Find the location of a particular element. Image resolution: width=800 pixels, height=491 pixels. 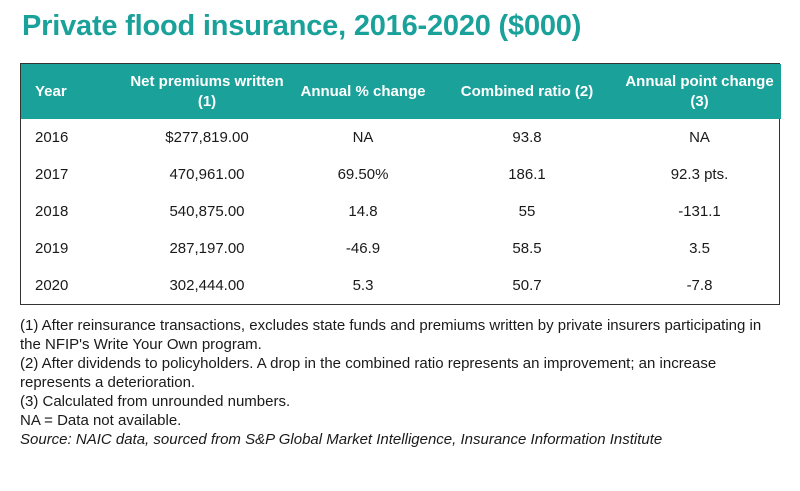

cell-combined-ratio: 186.1 is located at coordinates (527, 174).